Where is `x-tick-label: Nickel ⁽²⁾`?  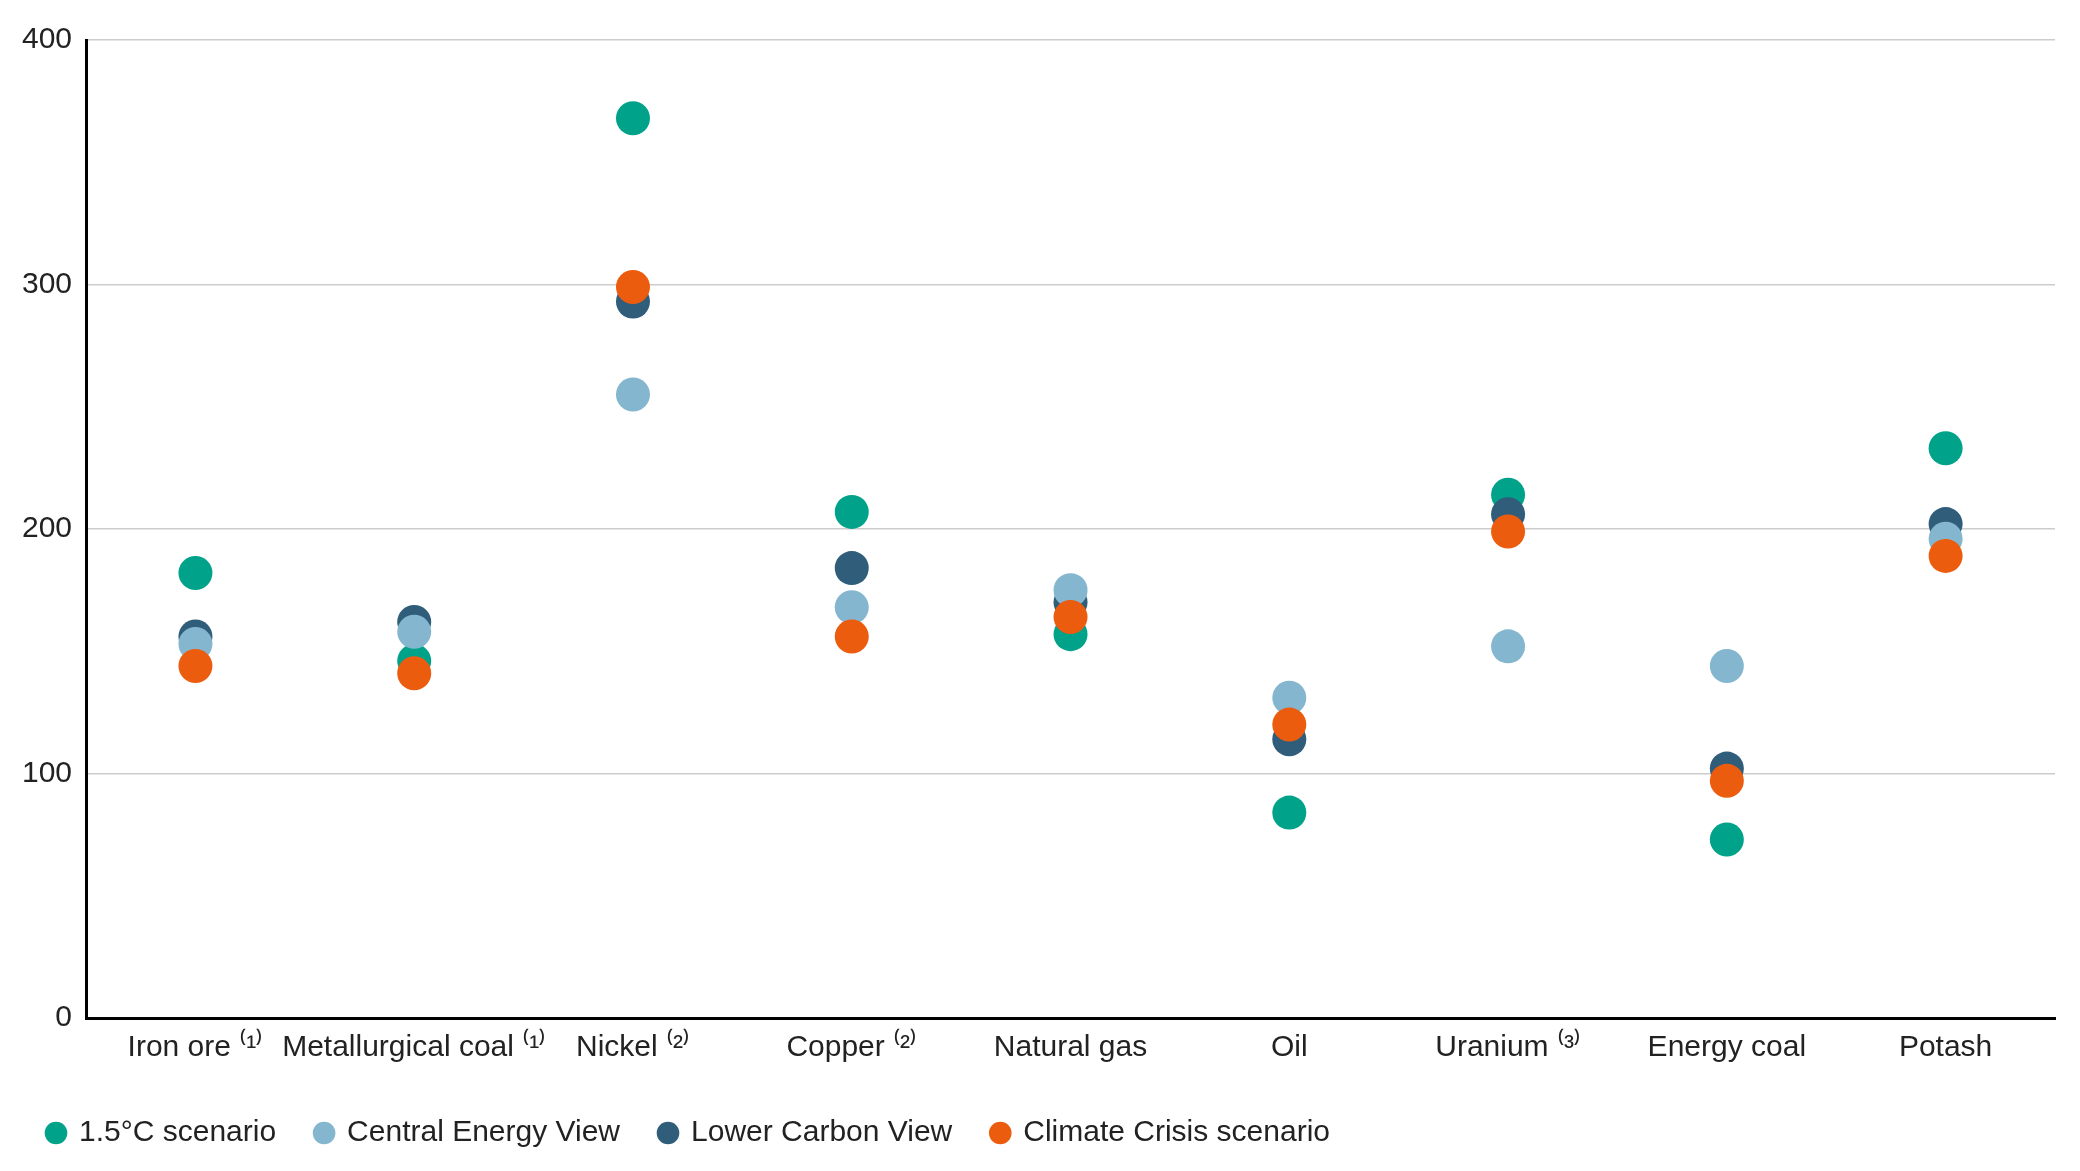 x-tick-label: Nickel ⁽²⁾ is located at coordinates (632, 1045).